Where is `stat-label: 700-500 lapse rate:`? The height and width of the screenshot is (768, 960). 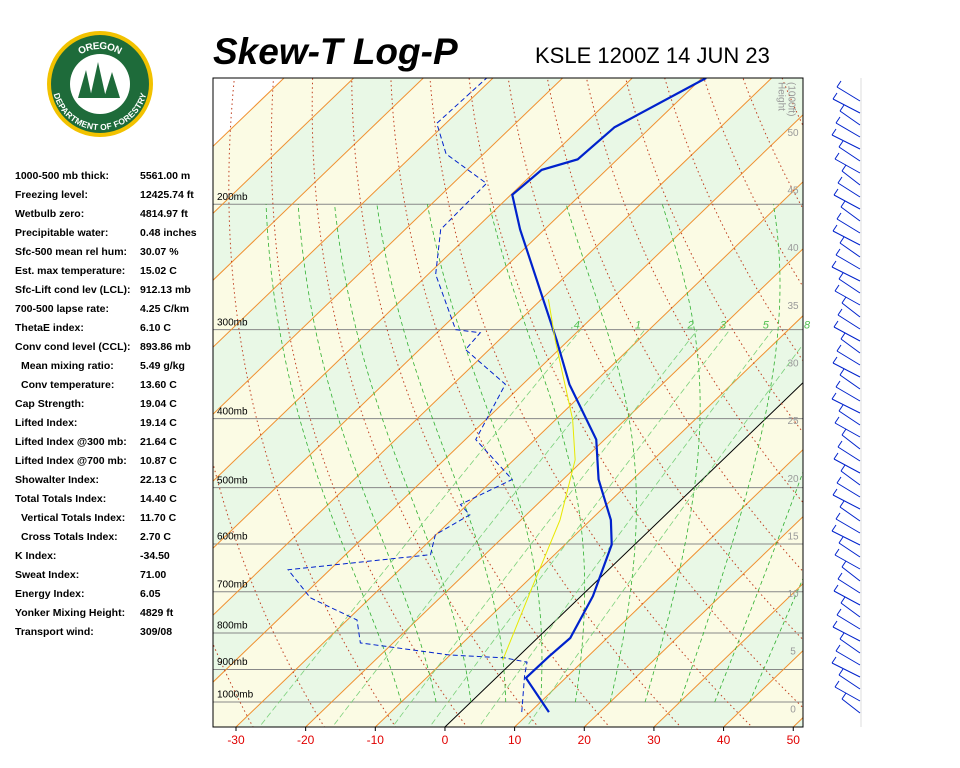 stat-label: 700-500 lapse rate: is located at coordinates (62, 309).